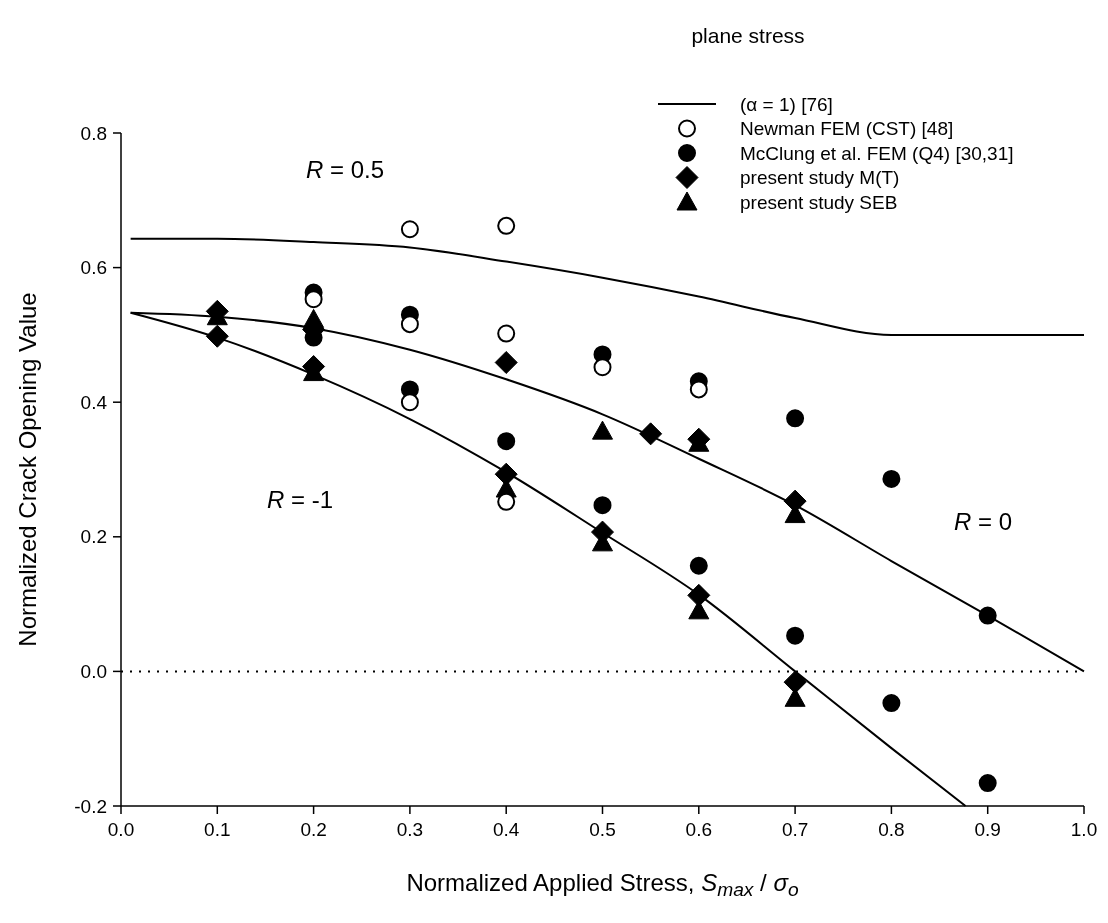 This screenshot has width=1108, height=923. I want to click on annotation: R = 0, so click(983, 522).